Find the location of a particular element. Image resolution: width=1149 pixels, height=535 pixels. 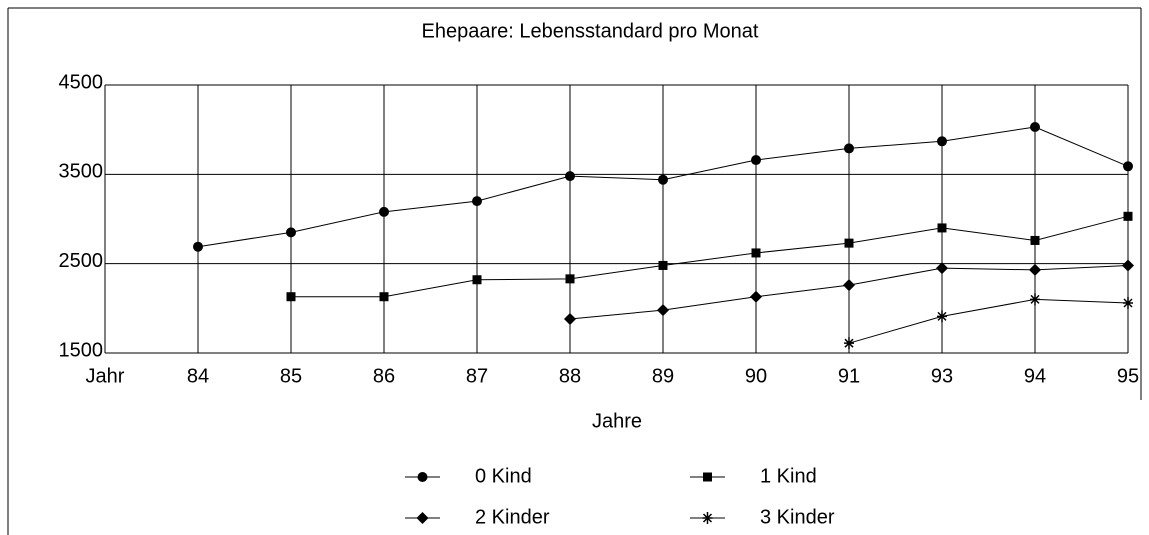

y-tick-label: 2500 is located at coordinates (81, 261).